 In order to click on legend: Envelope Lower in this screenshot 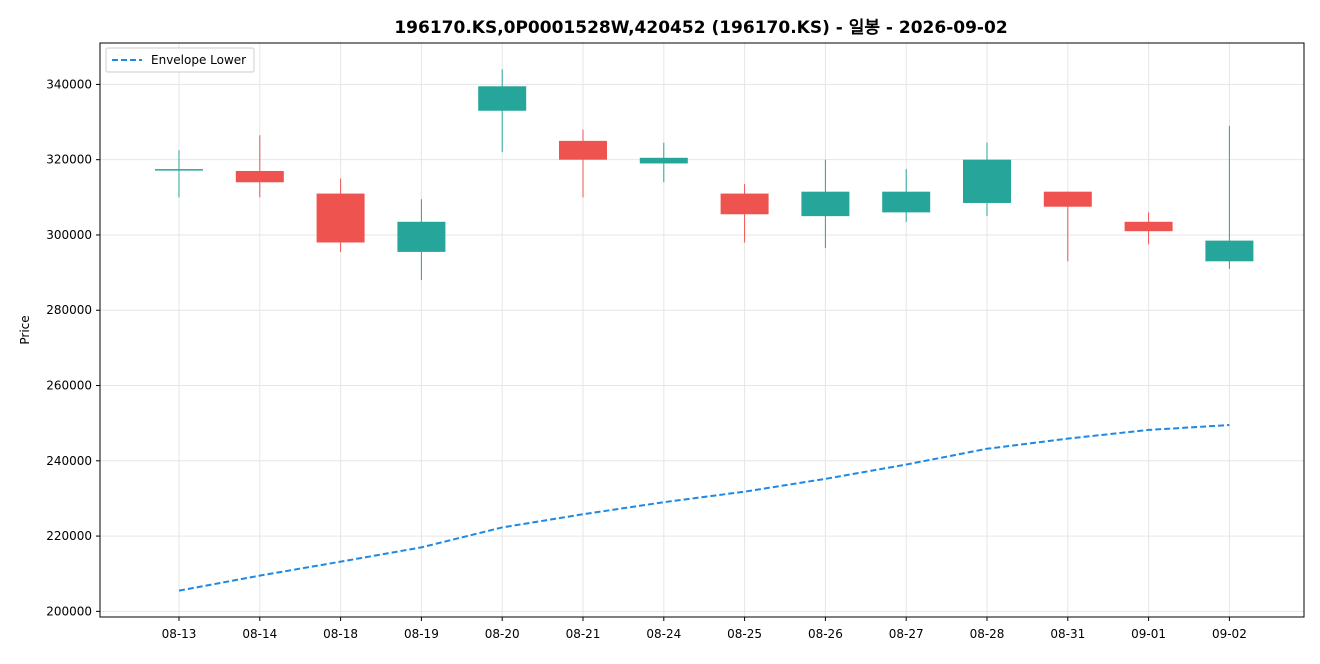, I will do `click(180, 60)`.